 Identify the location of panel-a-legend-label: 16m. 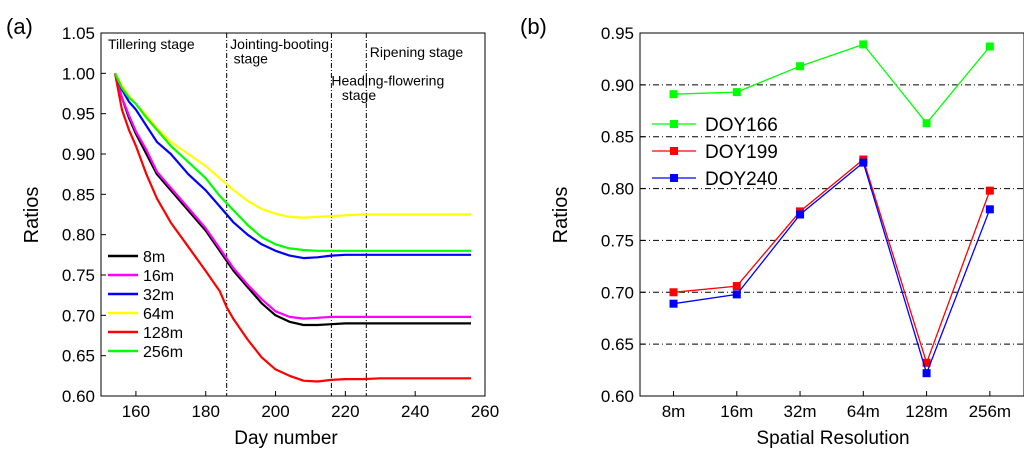
(158, 276).